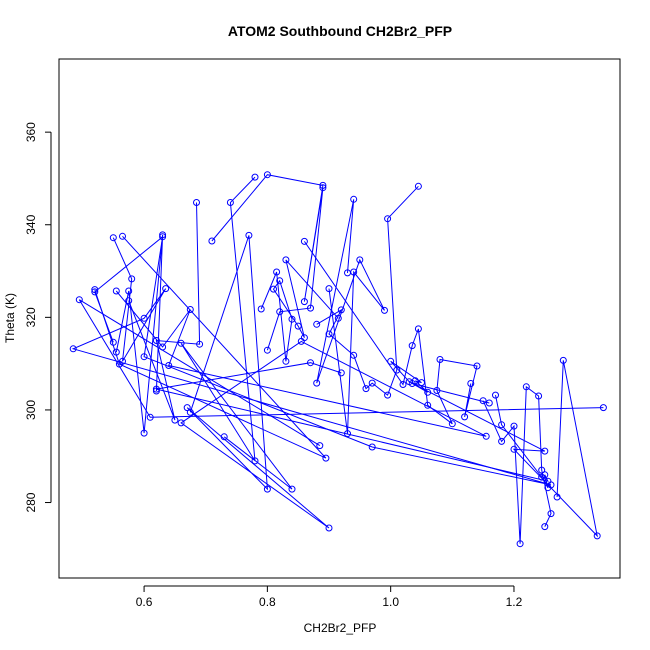 This screenshot has width=650, height=650. What do you see at coordinates (31, 132) in the screenshot?
I see `y-tick-label: 360` at bounding box center [31, 132].